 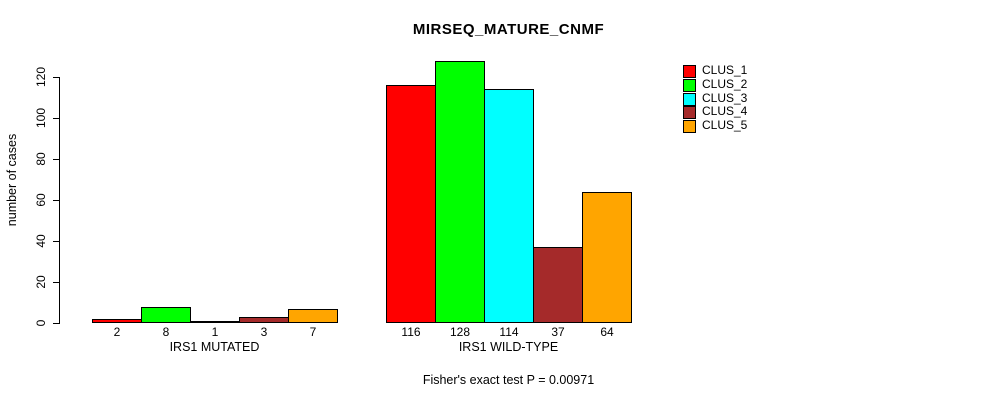 I want to click on y-axis-line, so click(x=59, y=200).